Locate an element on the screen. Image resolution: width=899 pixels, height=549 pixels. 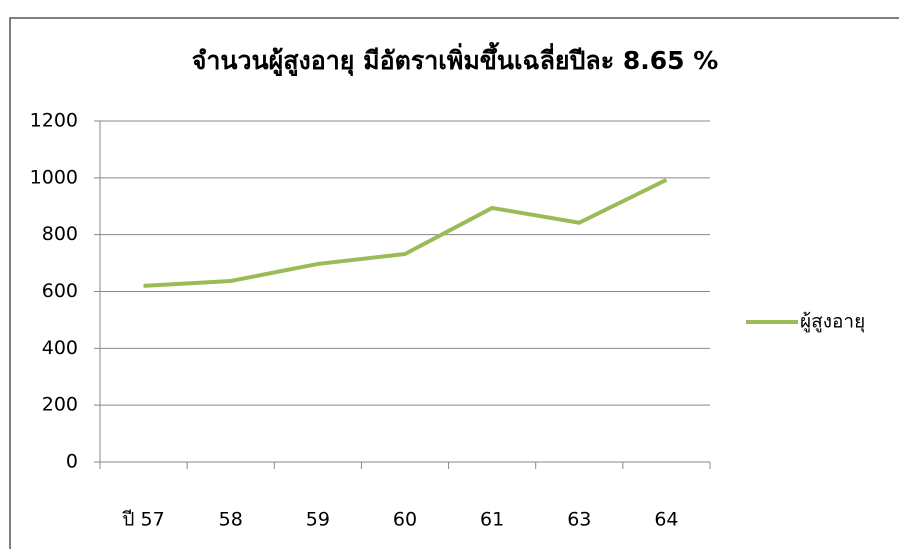
x-tick-label: 64 is located at coordinates (666, 520).